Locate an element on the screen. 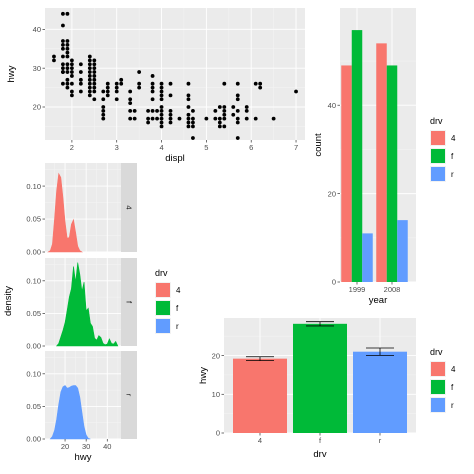 The width and height of the screenshot is (474, 474). density-legend-key-r is located at coordinates (163, 326).